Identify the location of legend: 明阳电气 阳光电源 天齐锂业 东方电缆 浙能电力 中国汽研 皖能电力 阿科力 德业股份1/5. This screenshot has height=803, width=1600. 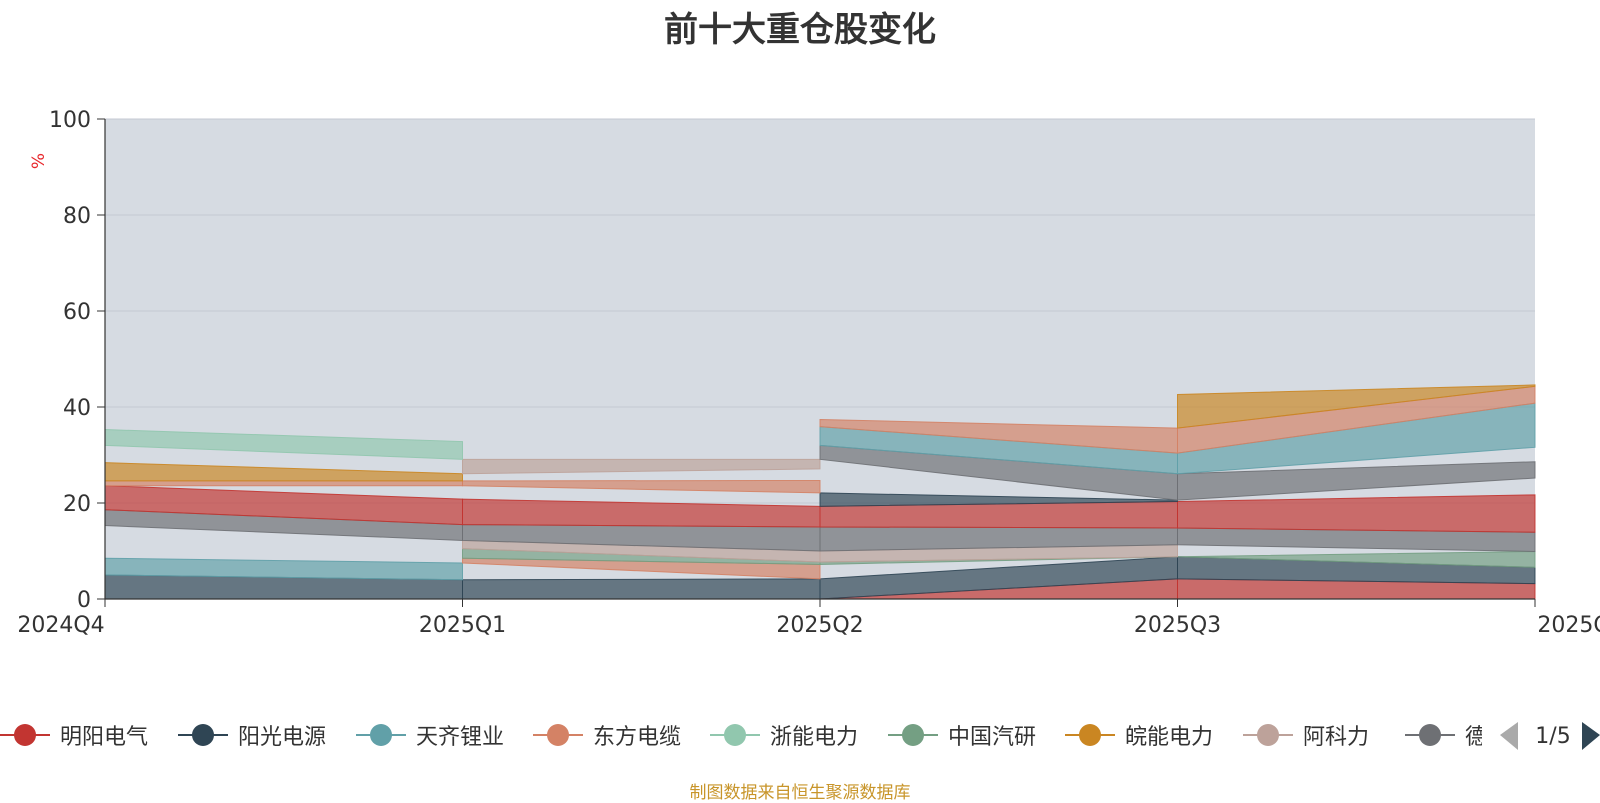
(800, 736).